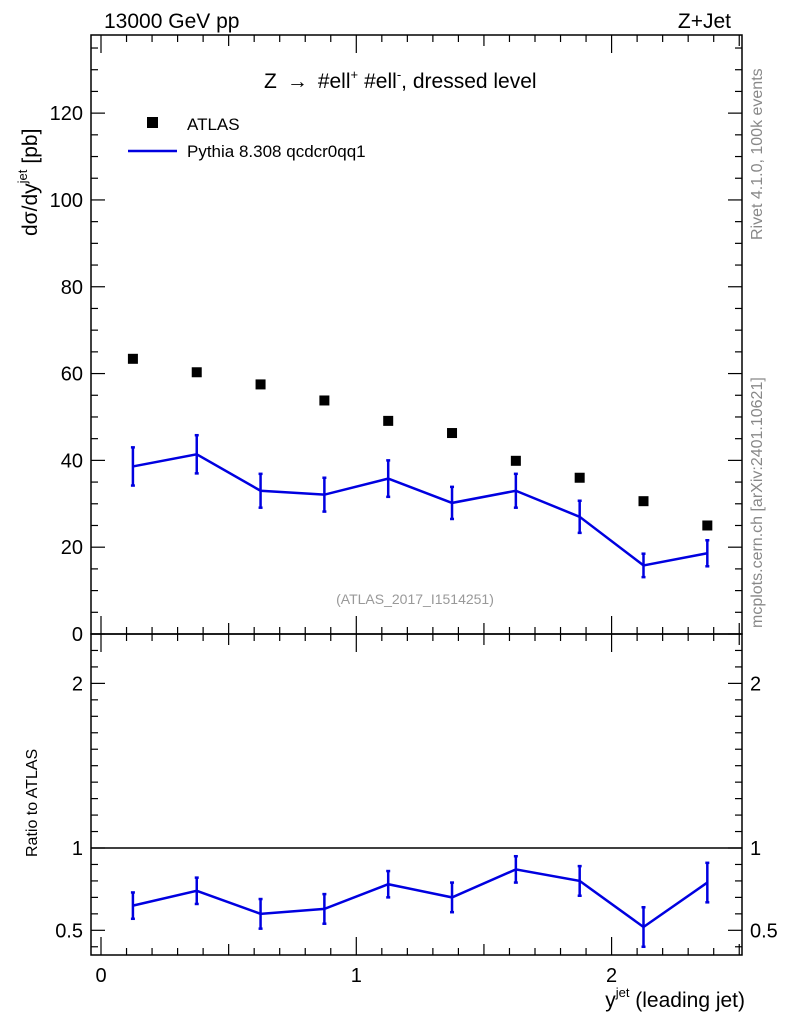 This screenshot has height=1024, width=786. What do you see at coordinates (72, 288) in the screenshot?
I see `main-y-tick-label: 80` at bounding box center [72, 288].